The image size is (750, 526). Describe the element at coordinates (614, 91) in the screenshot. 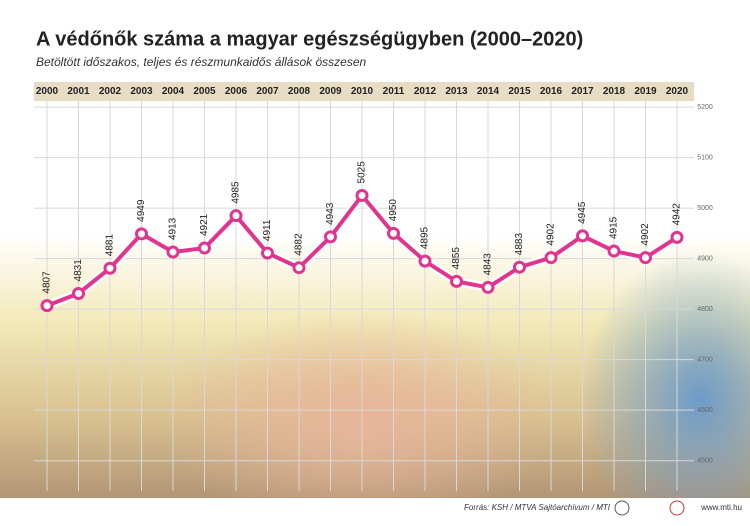

I see `x-tick-label: 2018` at that location.